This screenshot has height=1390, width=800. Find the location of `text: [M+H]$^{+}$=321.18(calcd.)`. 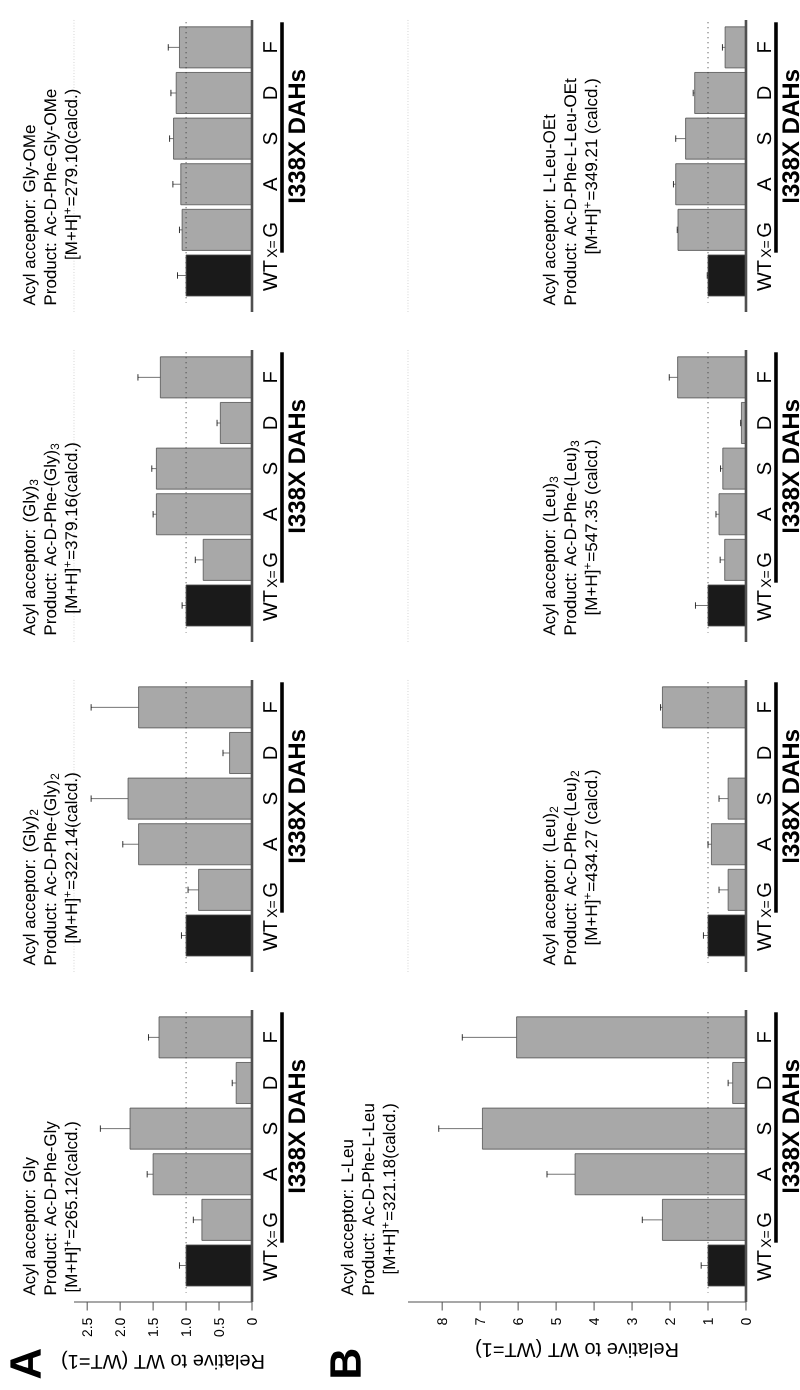

text: [M+H]$^{+}$=321.18(calcd.) is located at coordinates (390, 1189).